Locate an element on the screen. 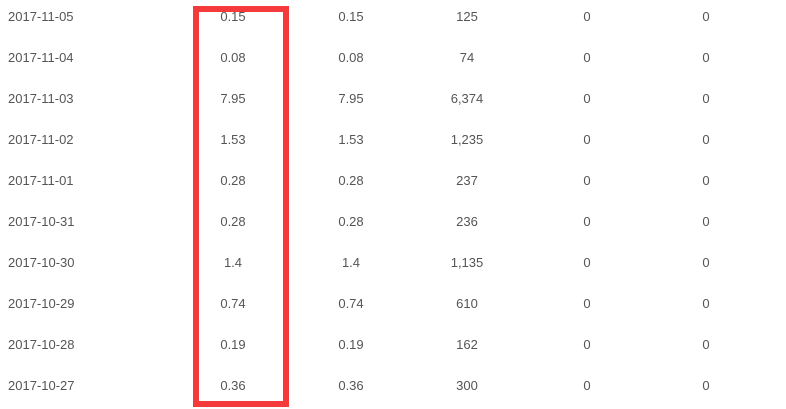  date-cell: 2017-10-28 is located at coordinates (41, 344).